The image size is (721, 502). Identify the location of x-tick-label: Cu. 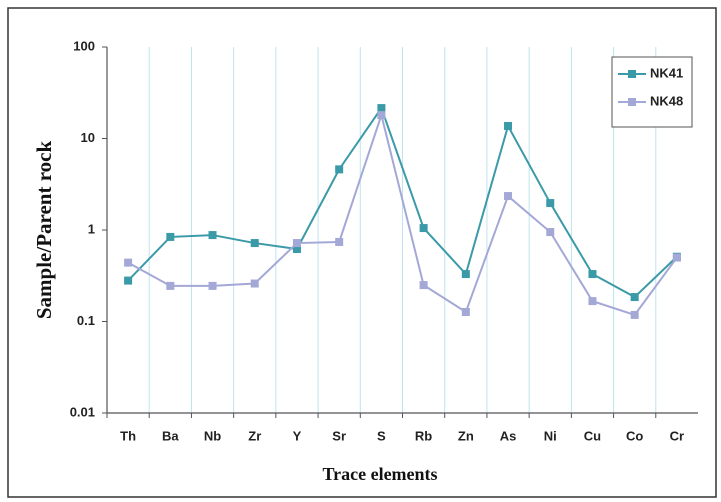
(592, 435).